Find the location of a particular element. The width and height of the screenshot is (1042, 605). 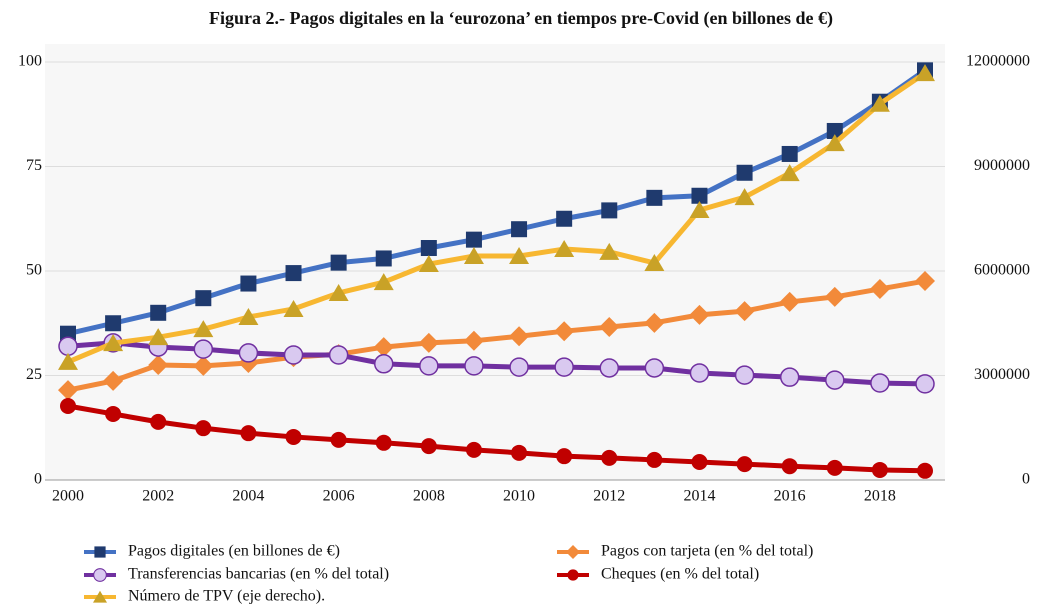

x-tick-label: 2016 is located at coordinates (790, 496).